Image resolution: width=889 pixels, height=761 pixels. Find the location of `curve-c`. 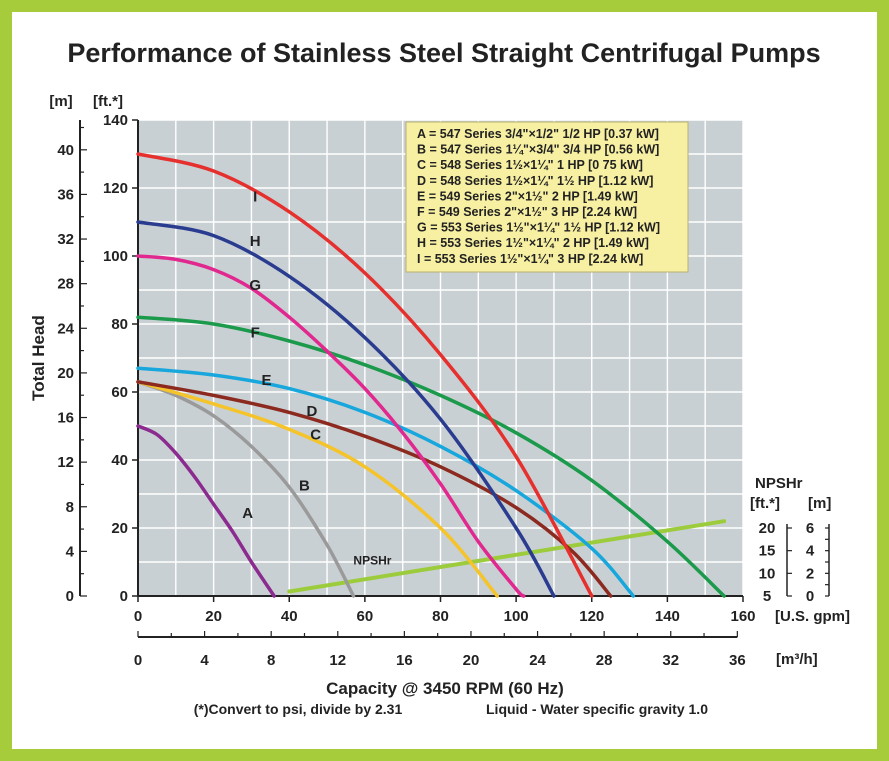

curve-c is located at coordinates (317, 489).